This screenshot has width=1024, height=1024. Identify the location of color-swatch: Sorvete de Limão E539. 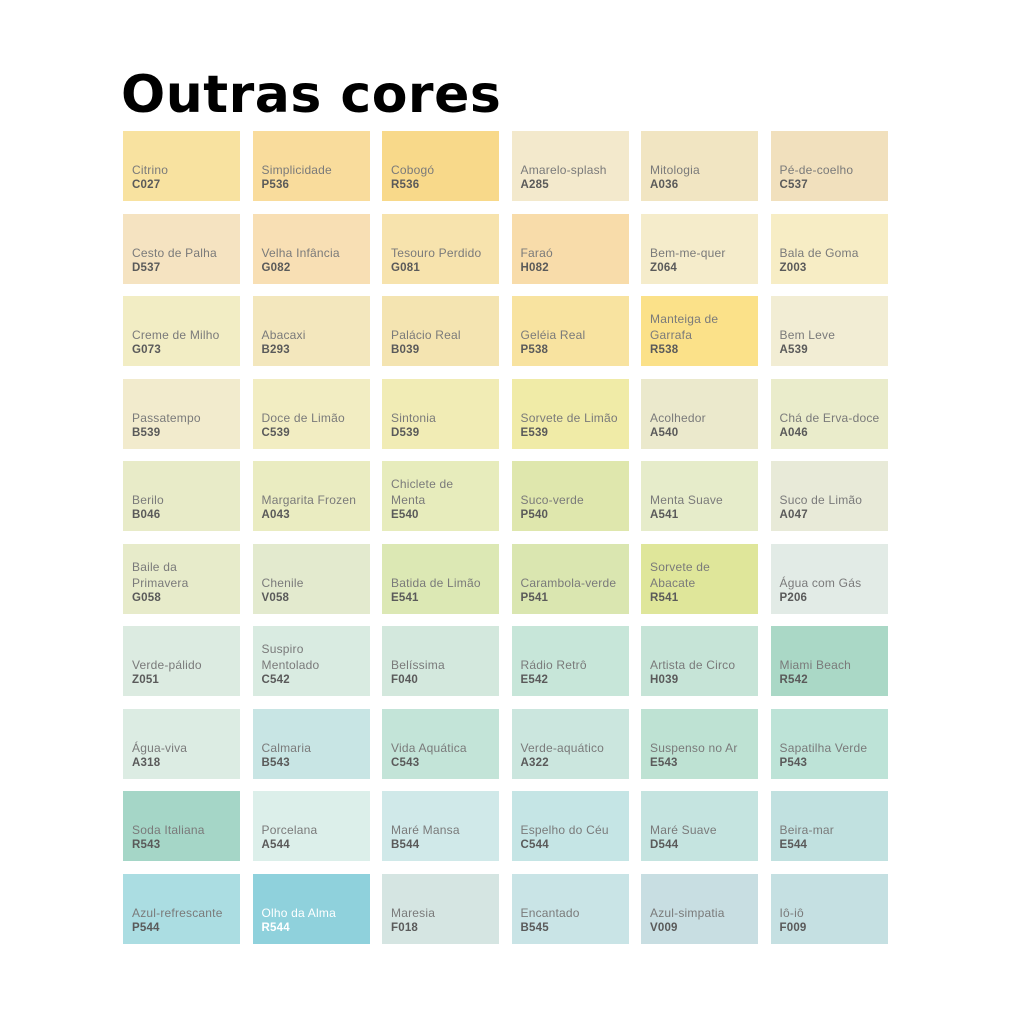
(570, 413).